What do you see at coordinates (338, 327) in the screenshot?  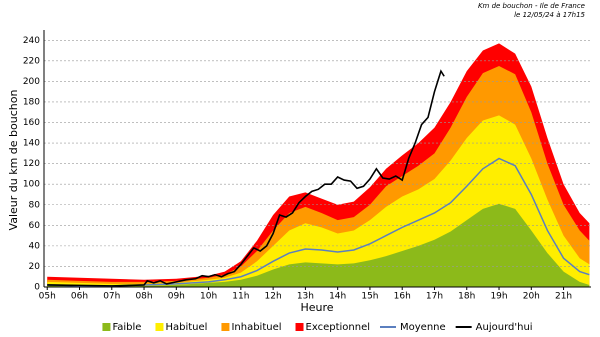 I see `legend-label: Exceptionnel` at bounding box center [338, 327].